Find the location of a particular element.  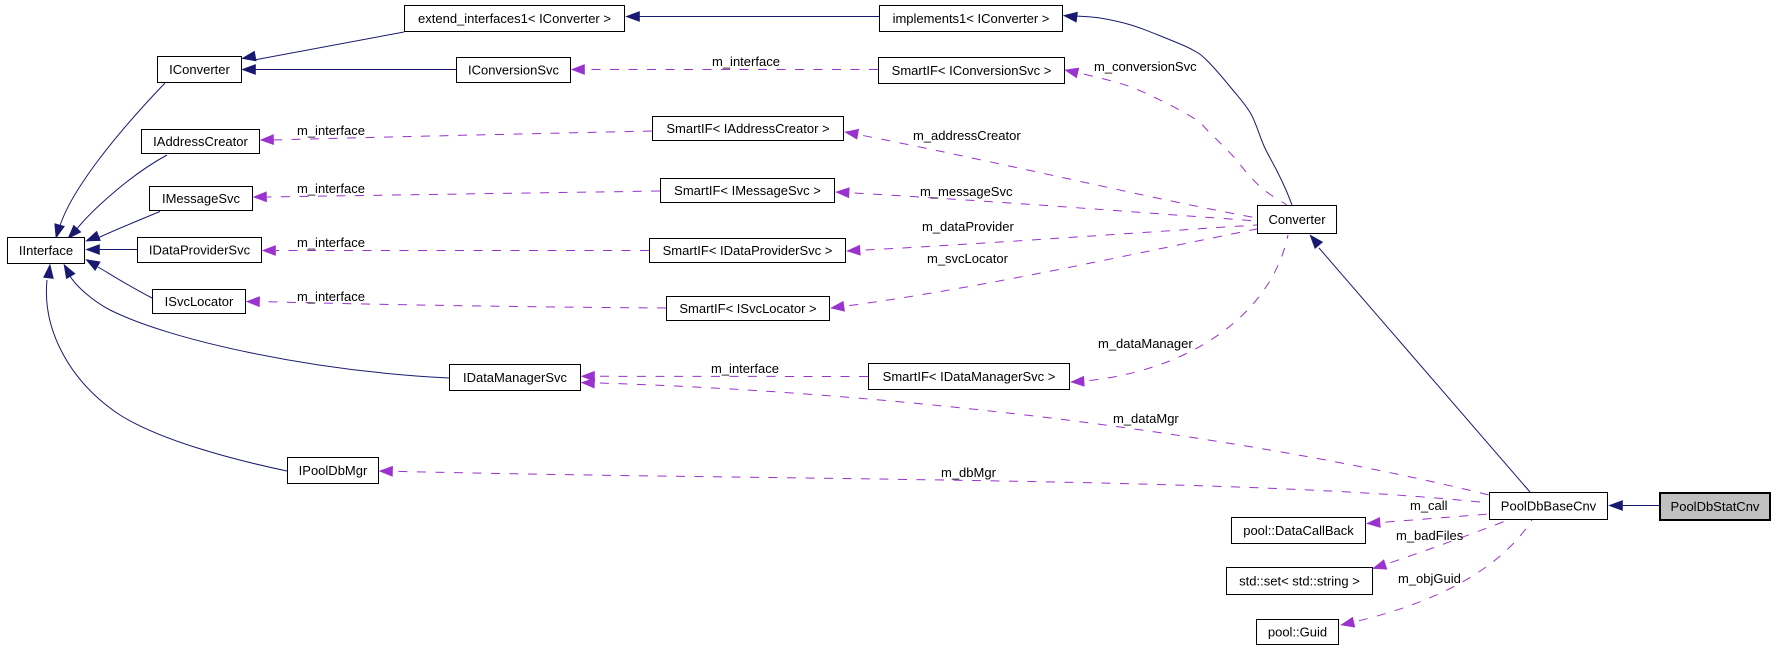

svg-text: SmartIF< IConversionSvc > is located at coordinates (972, 70).